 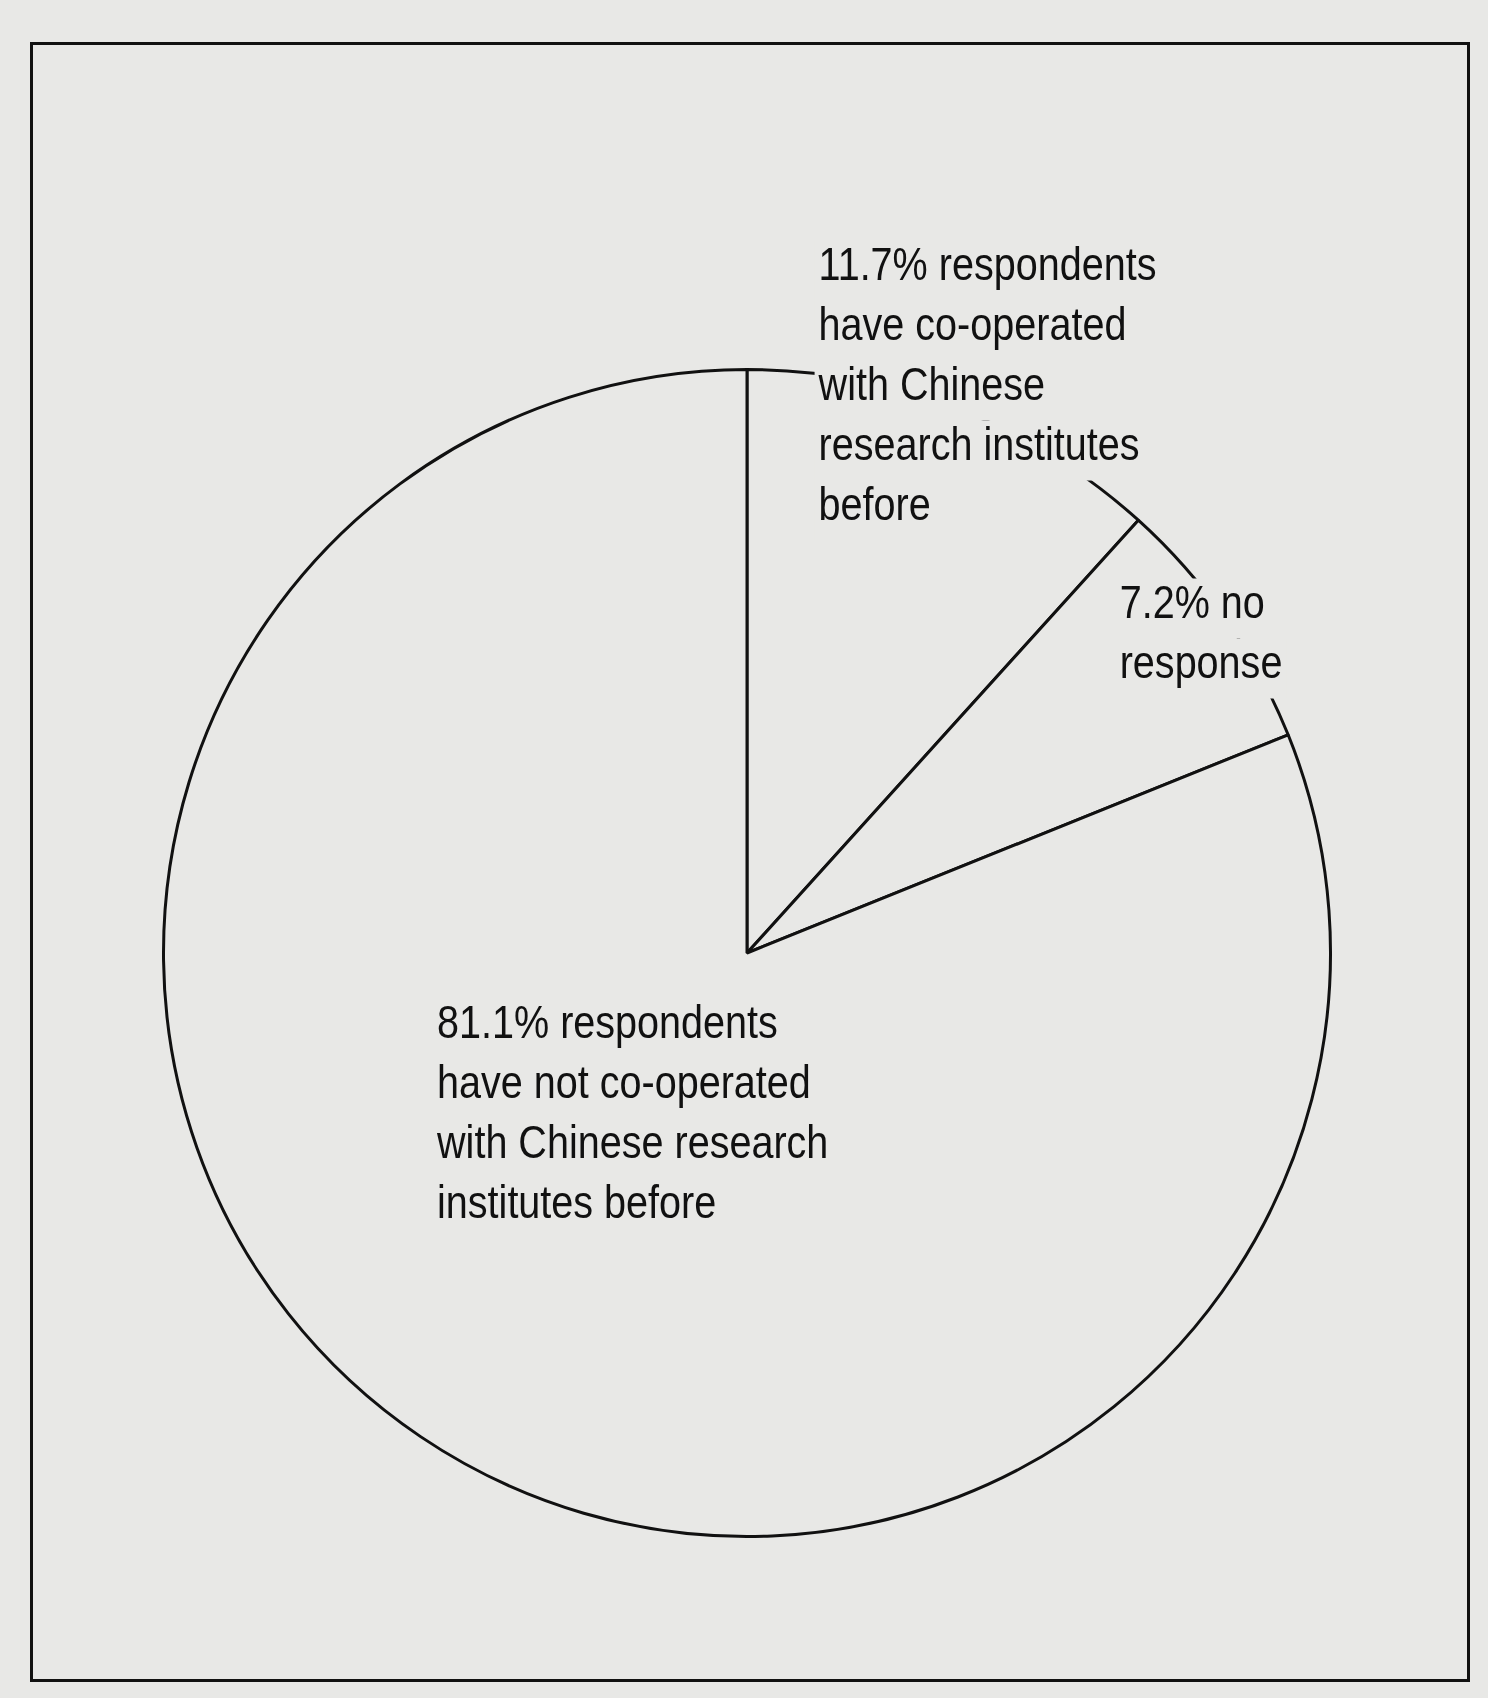 I want to click on slice-label: 7.2% no response, so click(x=1201, y=632).